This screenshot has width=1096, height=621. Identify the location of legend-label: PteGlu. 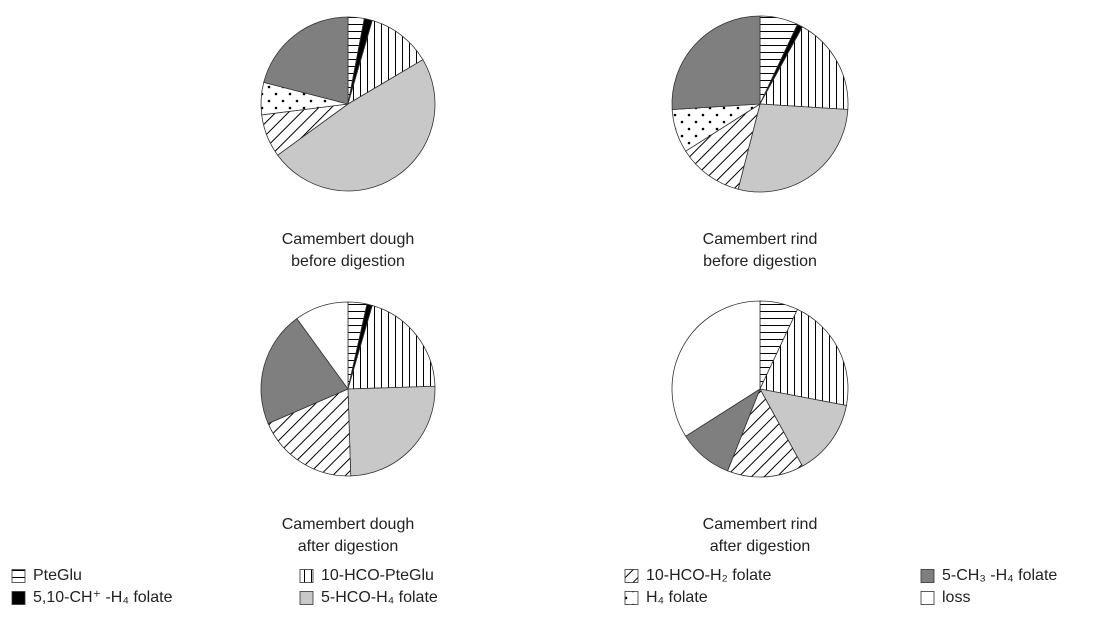
(57, 575).